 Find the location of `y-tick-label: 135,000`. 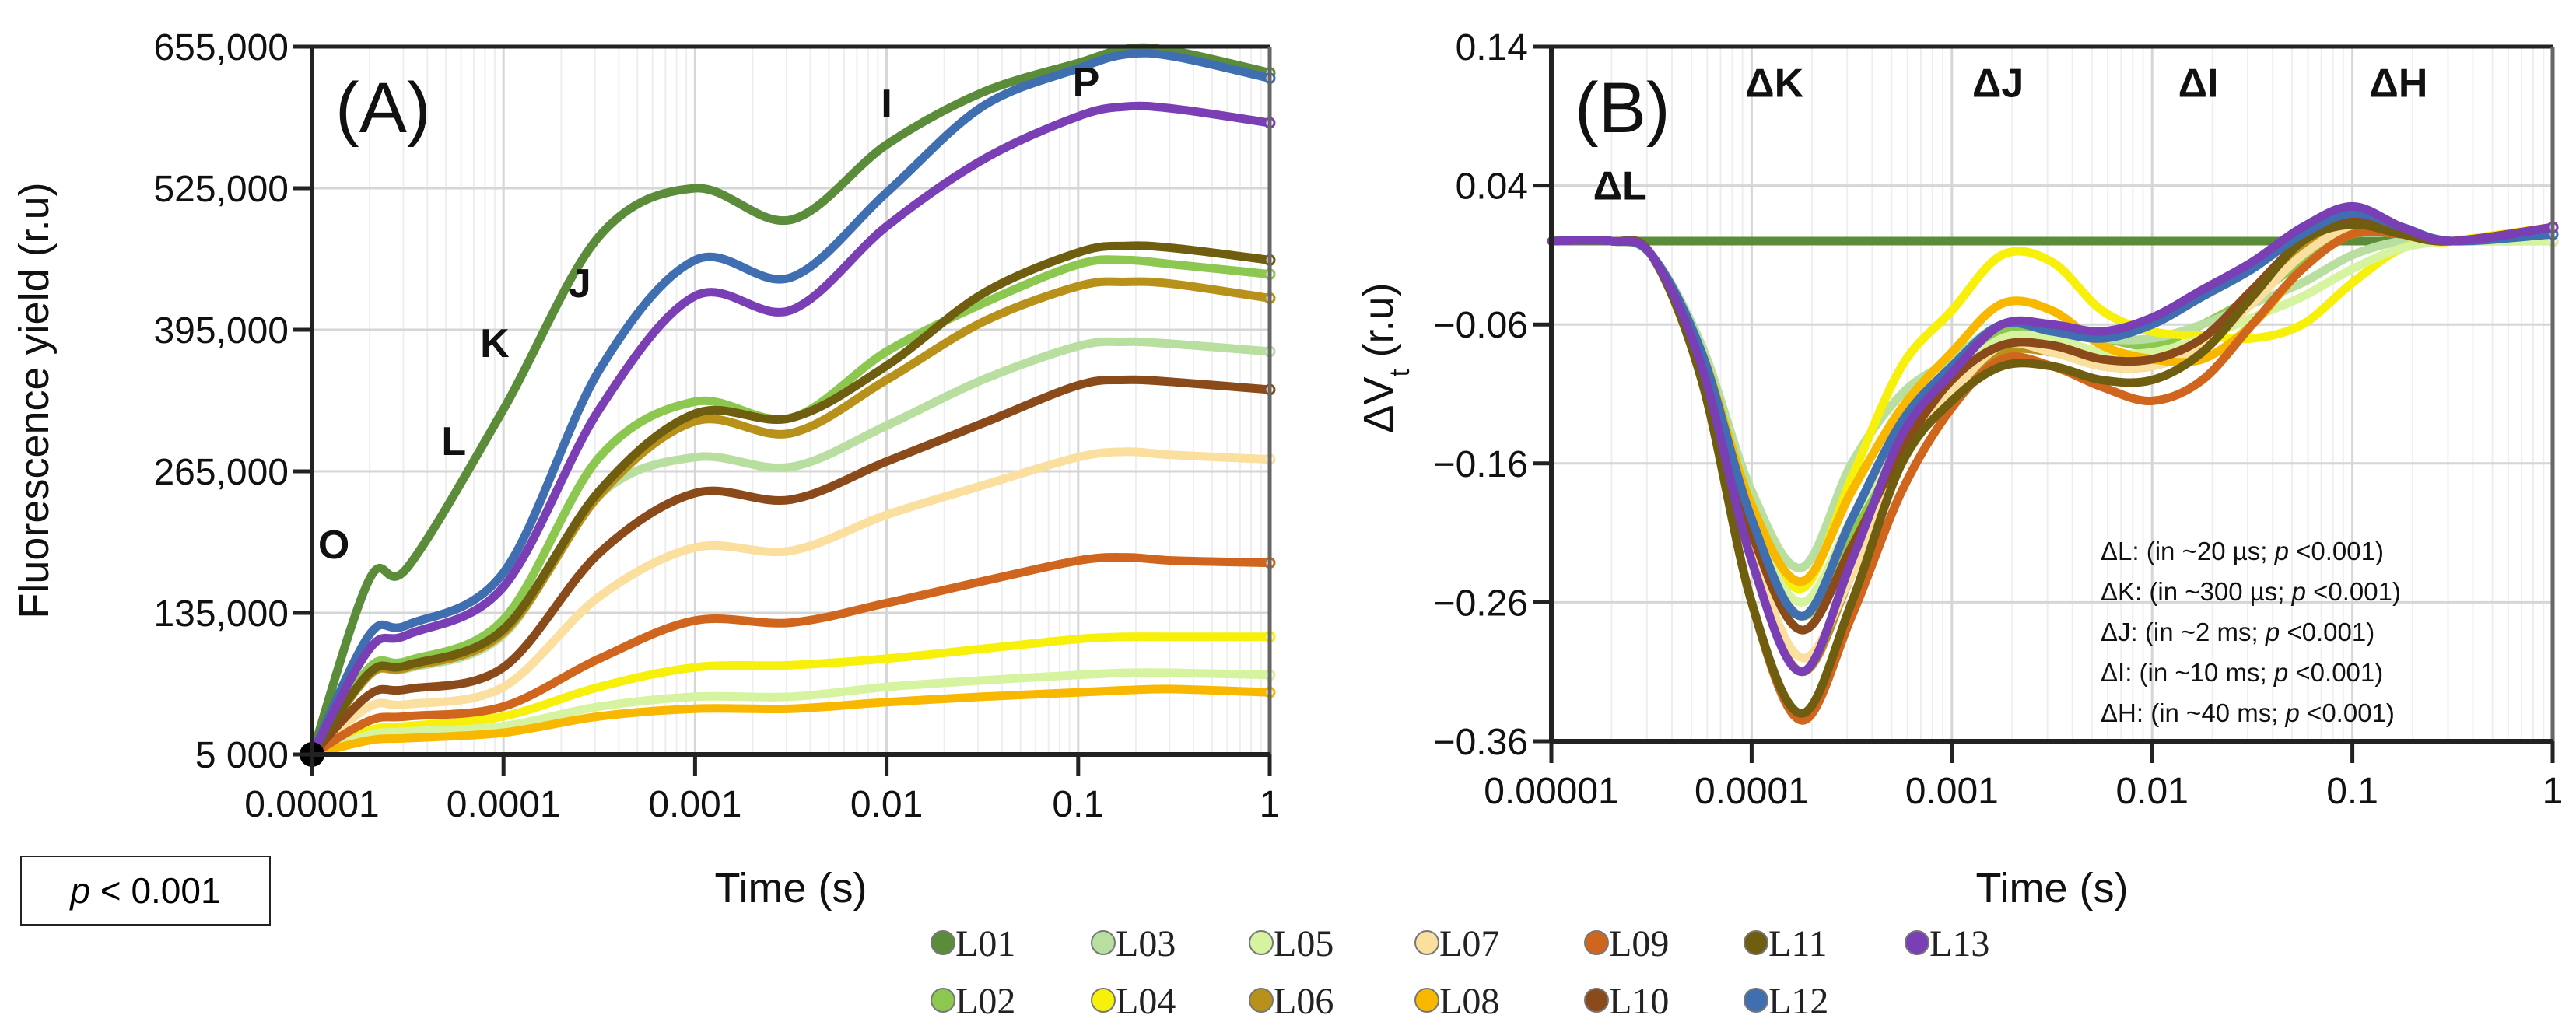

y-tick-label: 135,000 is located at coordinates (221, 614).